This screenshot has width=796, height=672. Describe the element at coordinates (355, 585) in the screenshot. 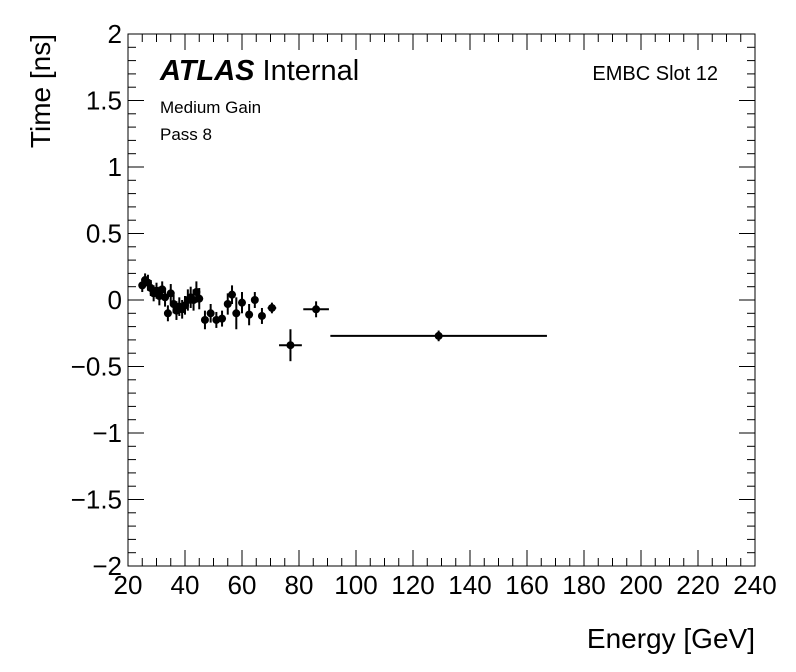

I see `x-tick-label: 100` at that location.